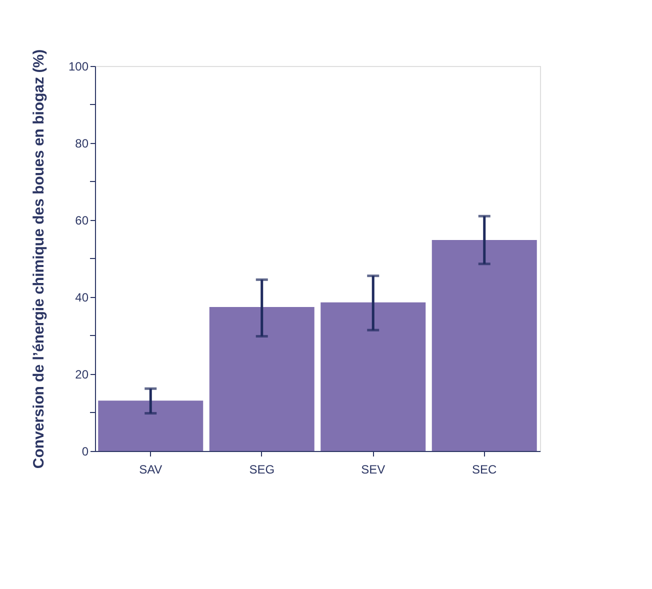  What do you see at coordinates (82, 297) in the screenshot?
I see `y-tick-label: 40` at bounding box center [82, 297].